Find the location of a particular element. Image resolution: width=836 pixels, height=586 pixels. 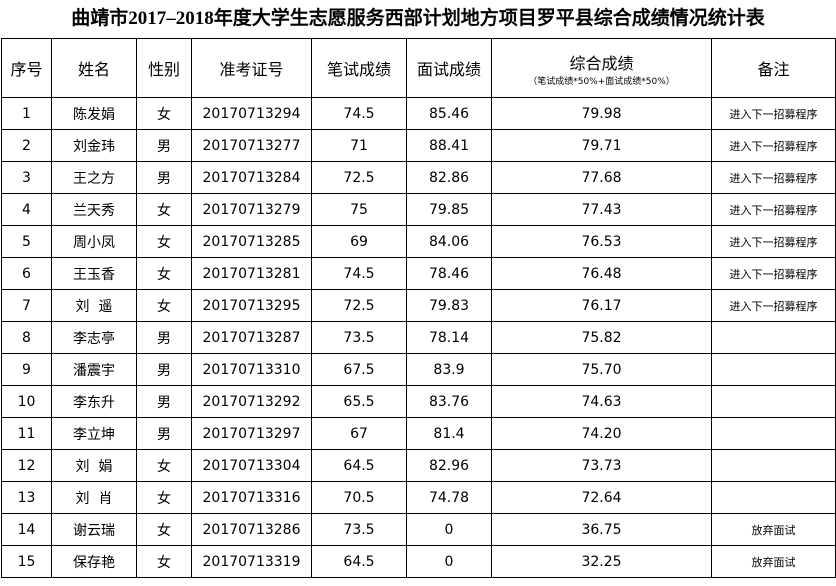

cell-name: 王玉香 is located at coordinates (94, 273).